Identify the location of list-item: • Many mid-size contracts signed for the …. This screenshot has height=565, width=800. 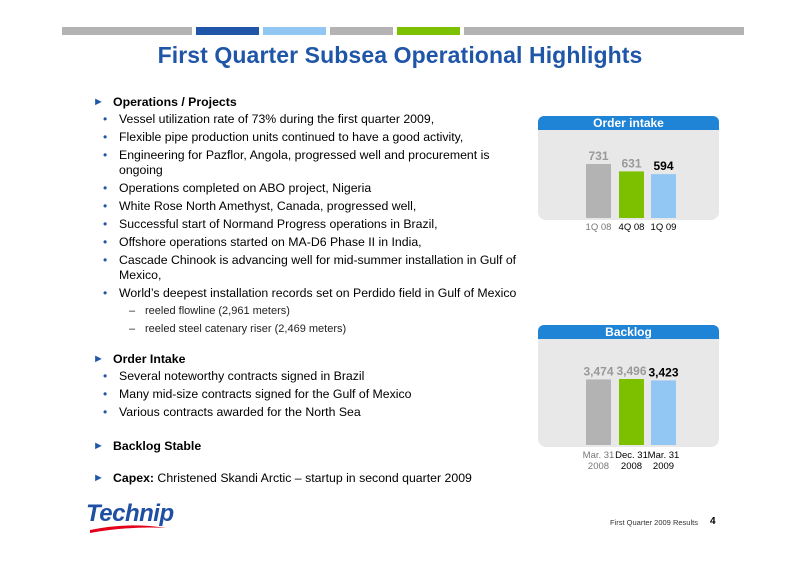
(313, 394).